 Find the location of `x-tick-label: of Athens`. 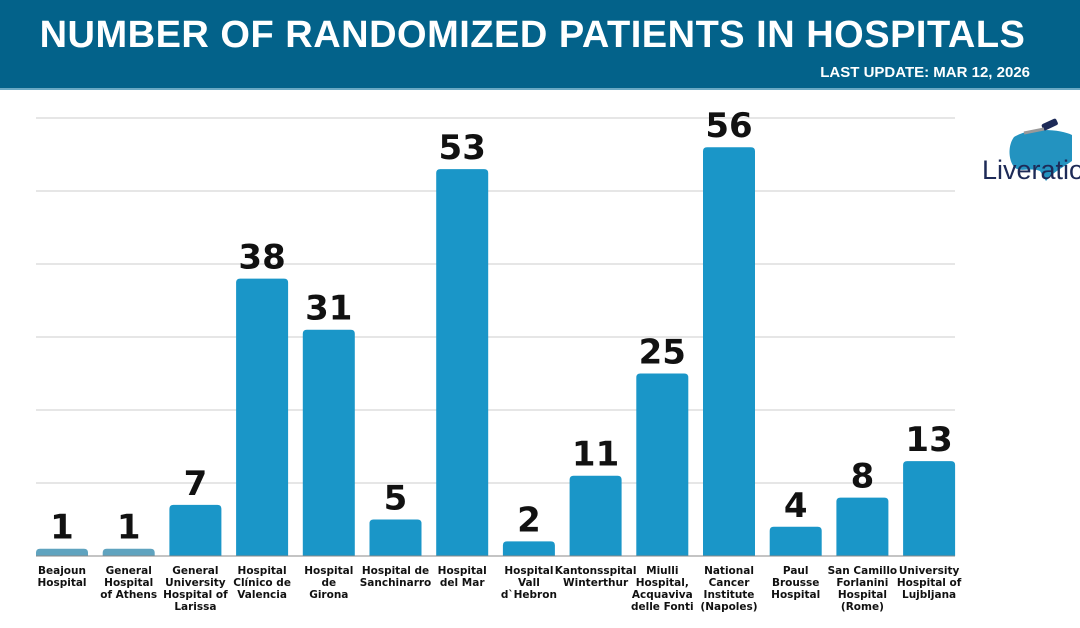

x-tick-label: of Athens is located at coordinates (128, 595).